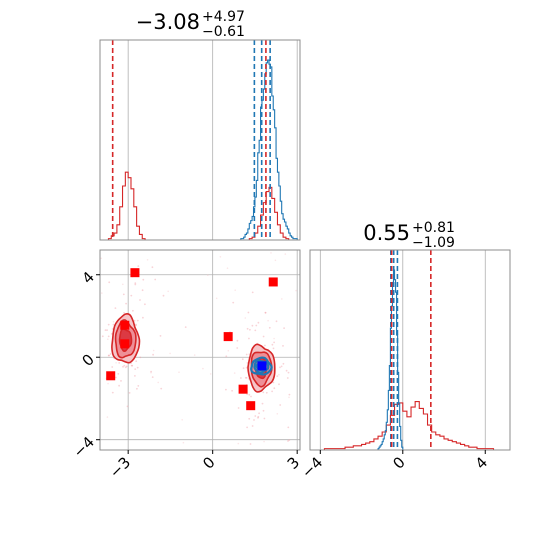 Image resolution: width=550 pixels, height=550 pixels. Describe the element at coordinates (84, 447) in the screenshot. I see `joint-y-tick-label-0: −4` at that location.